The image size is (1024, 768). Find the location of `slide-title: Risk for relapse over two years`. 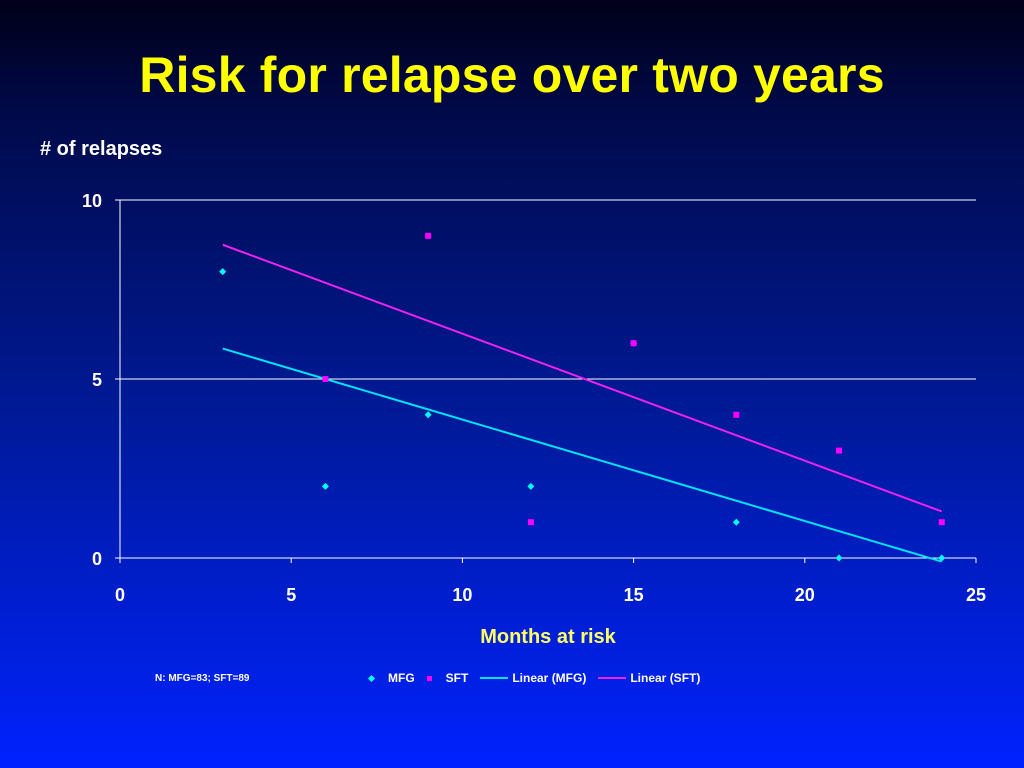

slide-title: Risk for relapse over two years is located at coordinates (512, 75).